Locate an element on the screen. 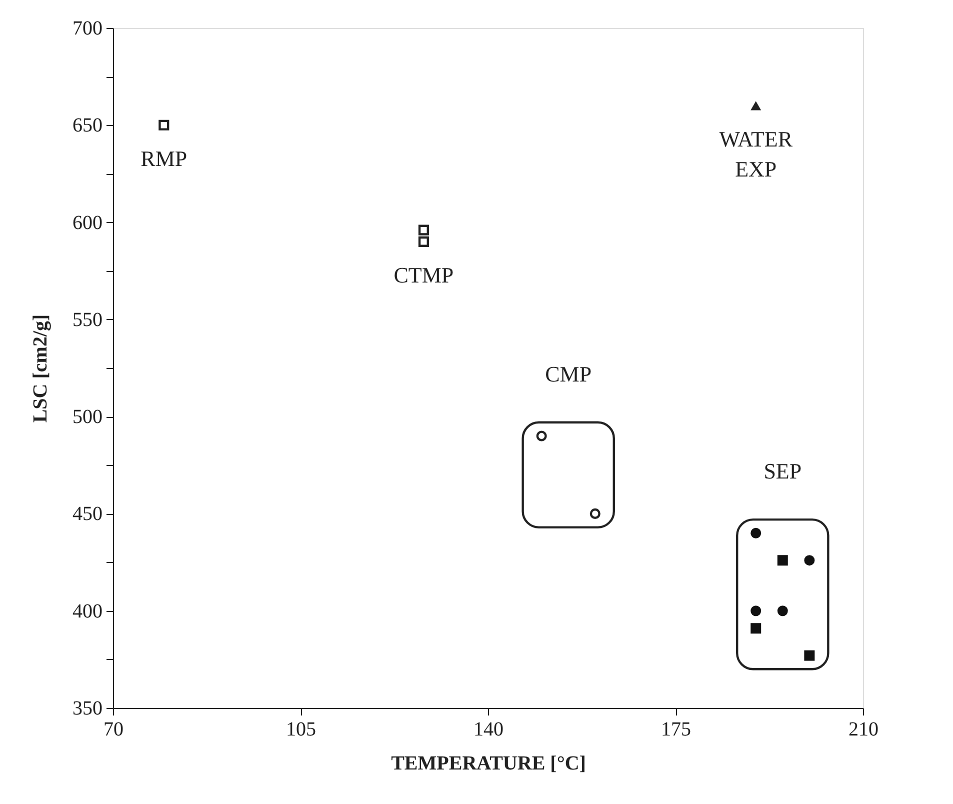 The image size is (953, 804). y-tick-label: 550 is located at coordinates (87, 319).